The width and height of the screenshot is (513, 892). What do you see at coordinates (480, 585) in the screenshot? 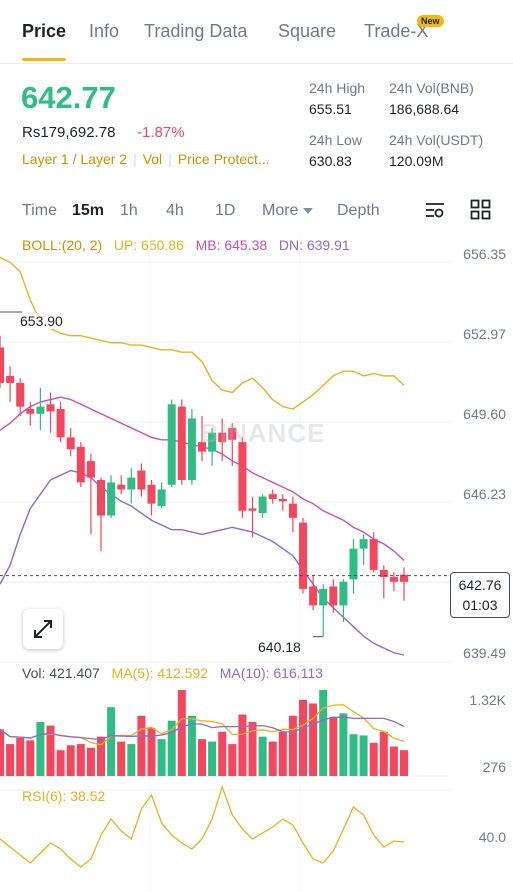
I see `last-price-box-price: 642.76` at bounding box center [480, 585].